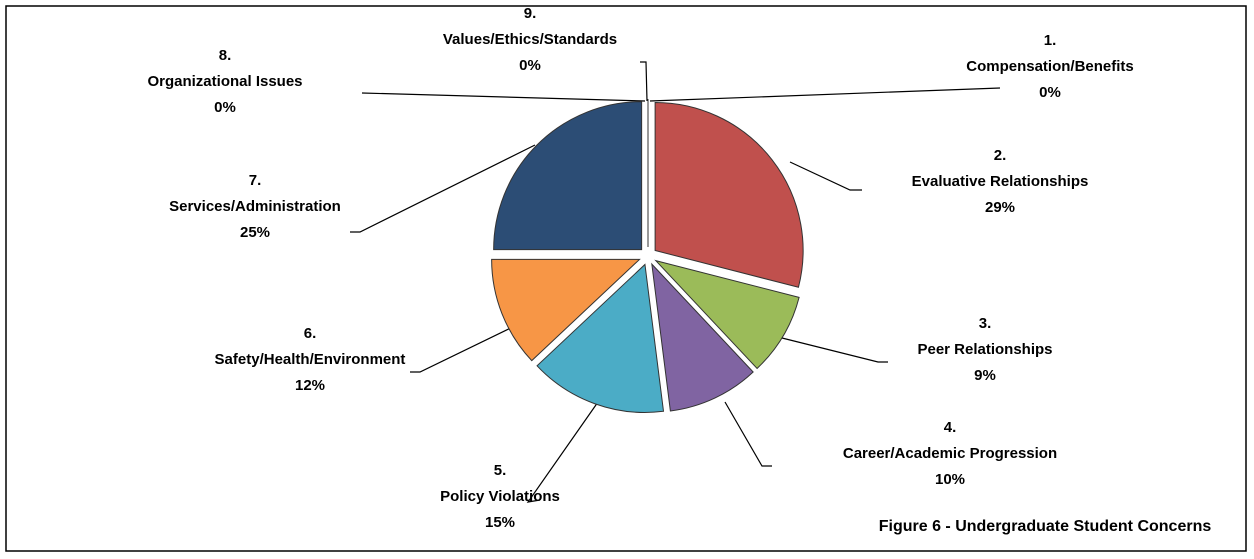 The height and width of the screenshot is (559, 1254). What do you see at coordinates (500, 496) in the screenshot?
I see `category-name: Policy Violations` at bounding box center [500, 496].